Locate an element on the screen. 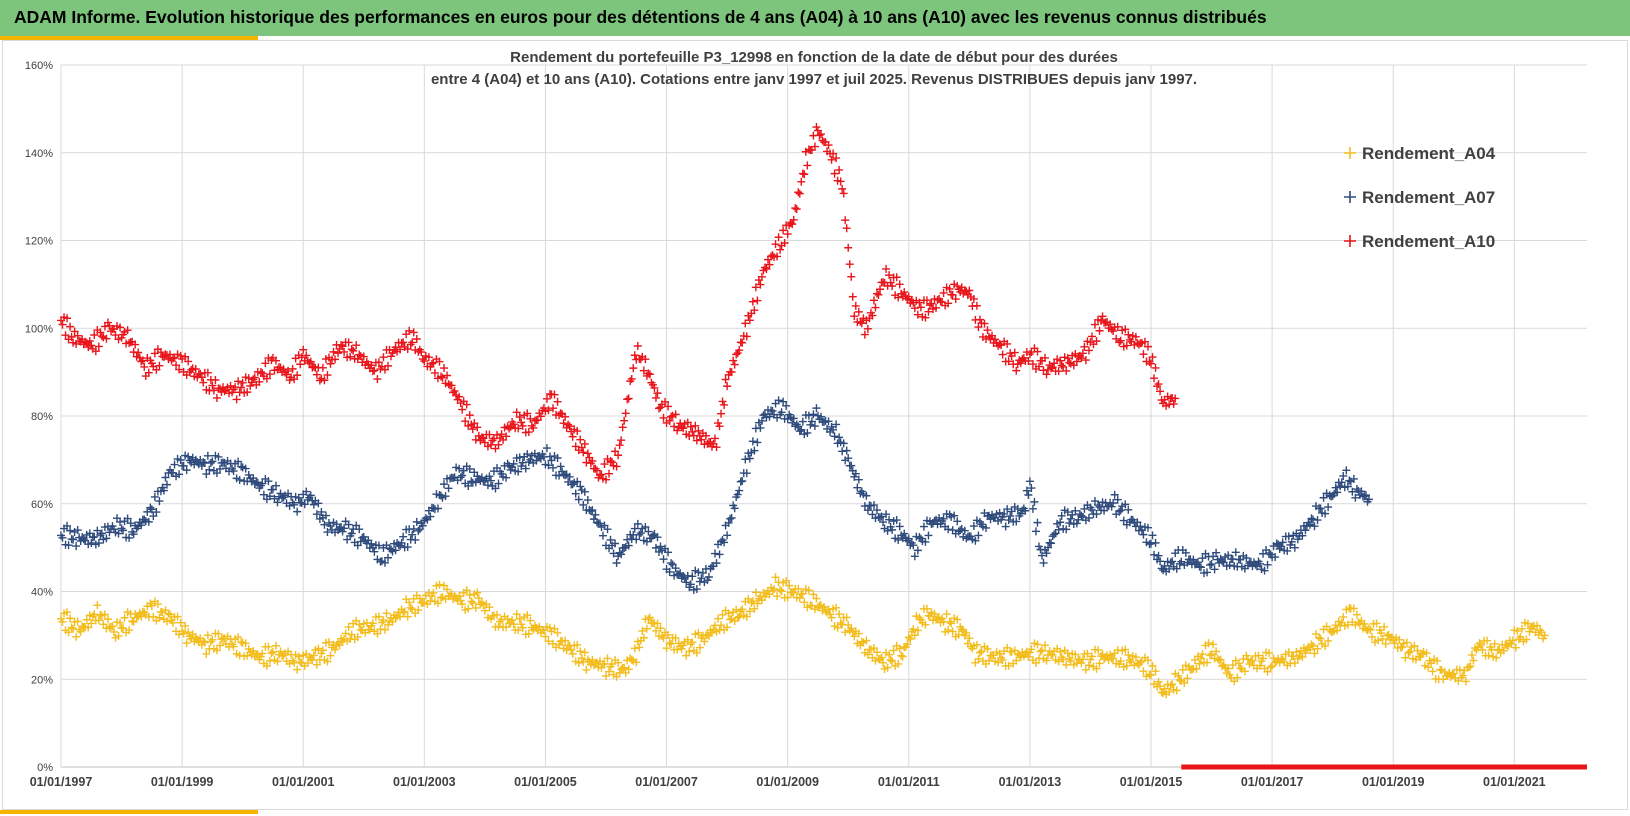 Image resolution: width=1630 pixels, height=816 pixels. y-tick-label: 60% is located at coordinates (42, 505).